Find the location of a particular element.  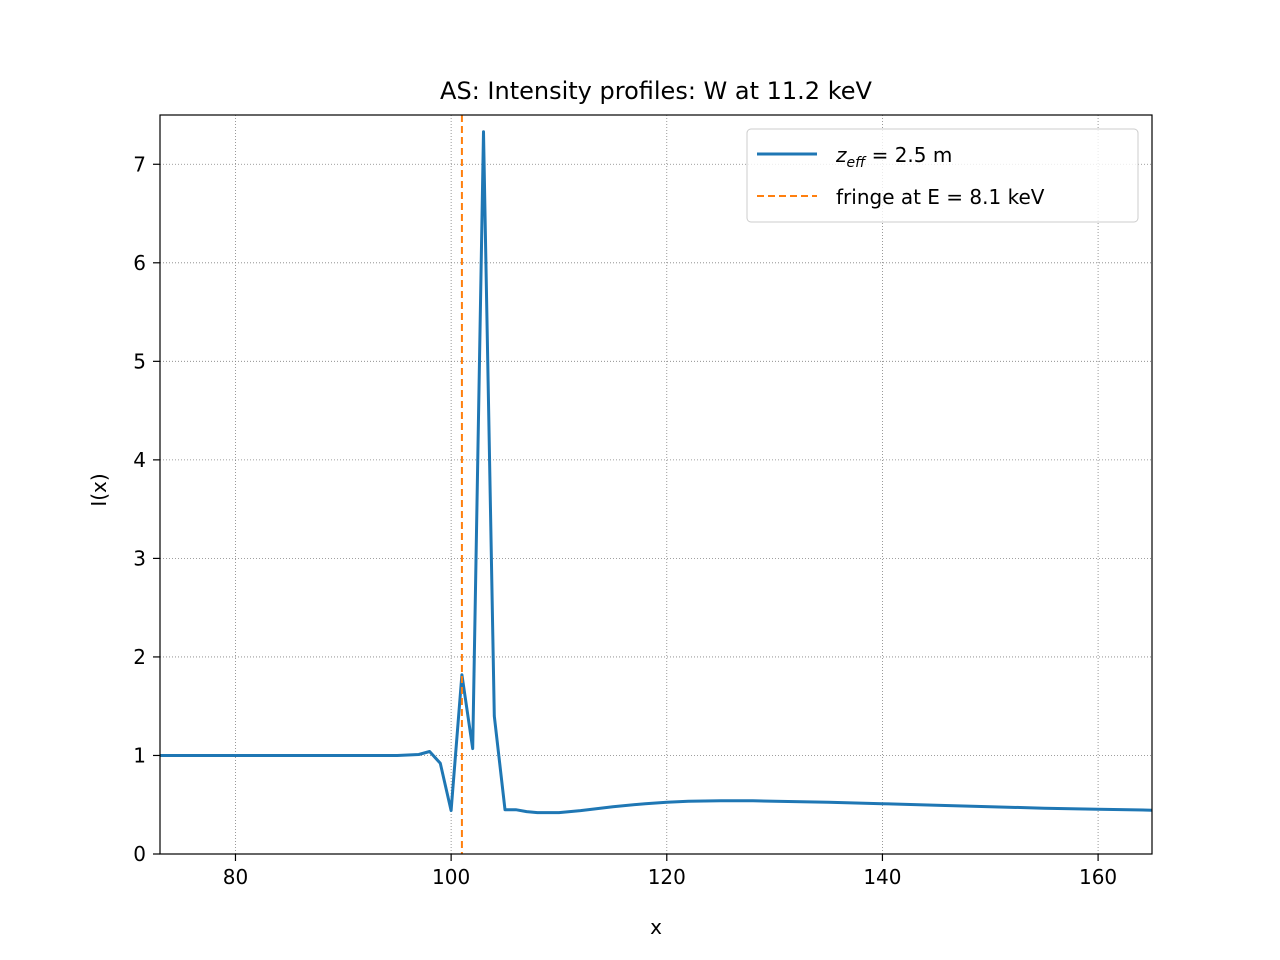

x-tick-label: 100 is located at coordinates (451, 877).